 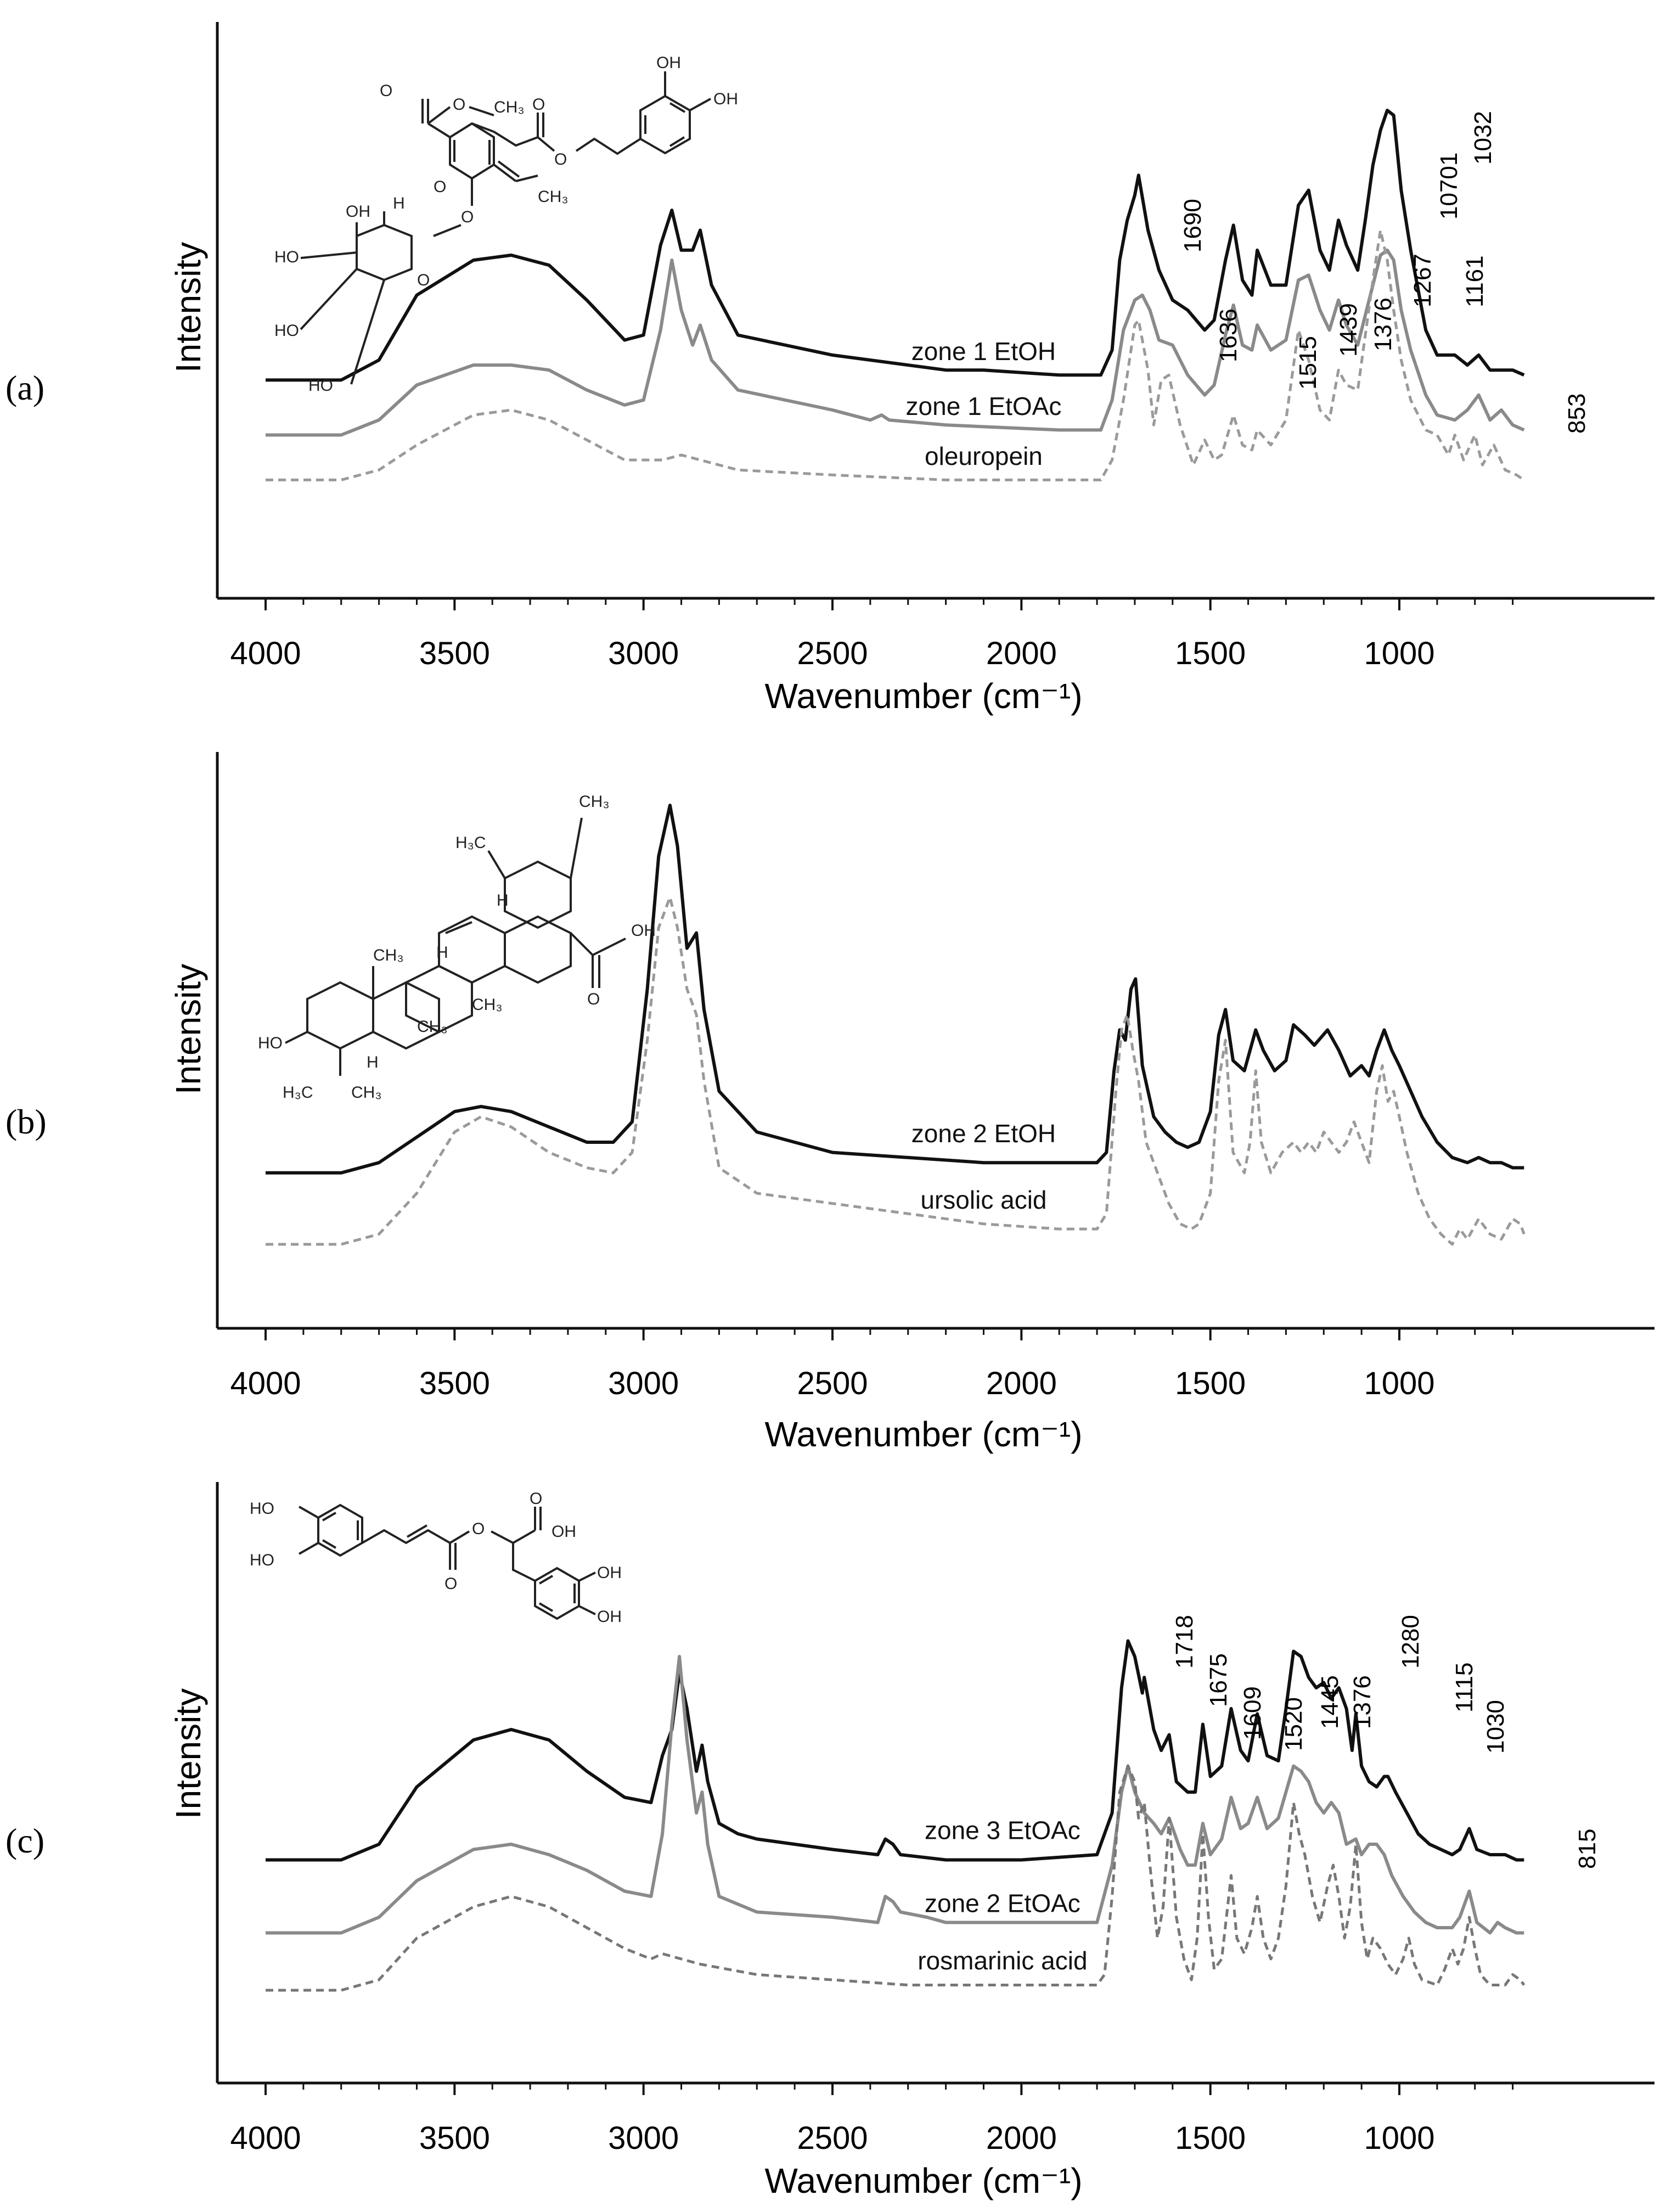 What do you see at coordinates (983, 1166) in the screenshot?
I see `trace-labels: zone 2 EtOH ursolic acid` at bounding box center [983, 1166].